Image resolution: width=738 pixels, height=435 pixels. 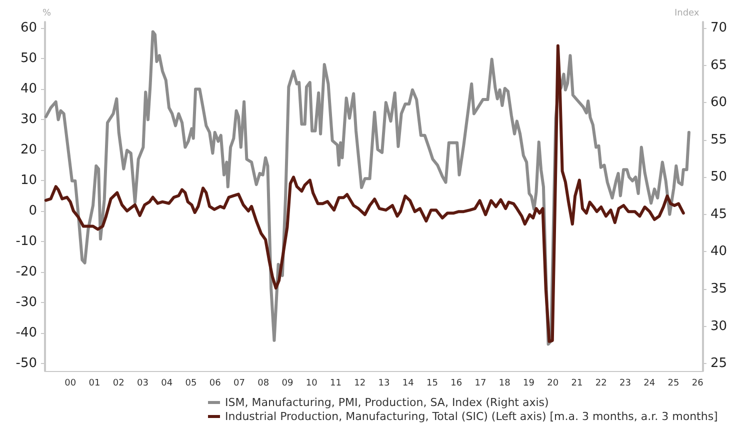 What do you see at coordinates (601, 383) in the screenshot?
I see `x-tick-label: 22` at bounding box center [601, 383].